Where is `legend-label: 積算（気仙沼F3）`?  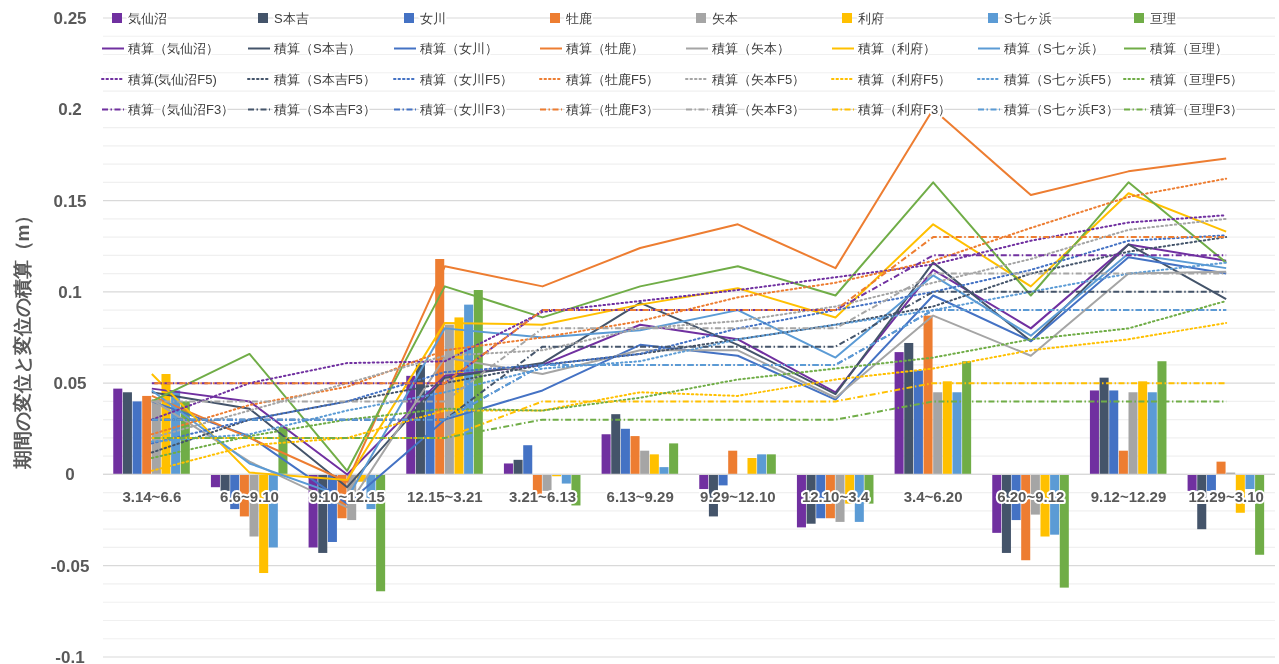 legend-label: 積算（気仙沼F3） is located at coordinates (181, 110).